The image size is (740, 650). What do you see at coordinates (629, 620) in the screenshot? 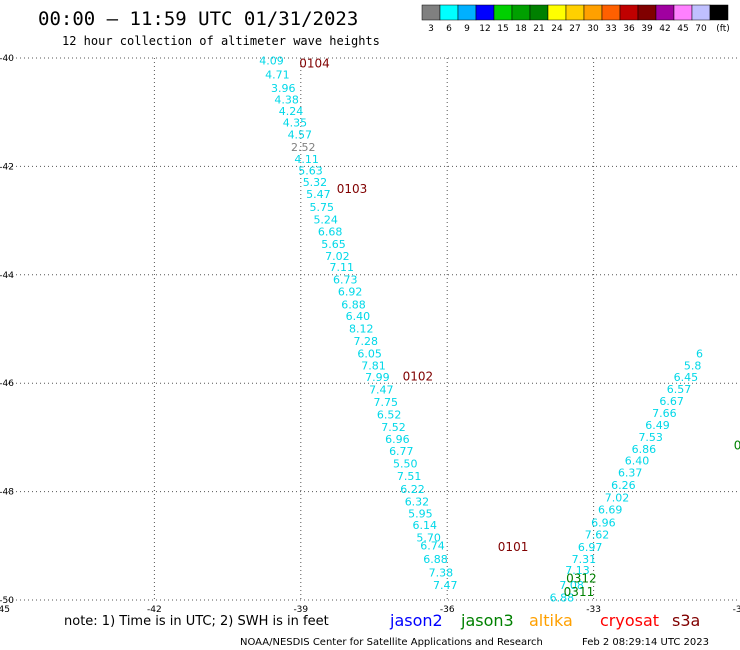
I see `satellite-cryosat: cryosat` at bounding box center [629, 620].